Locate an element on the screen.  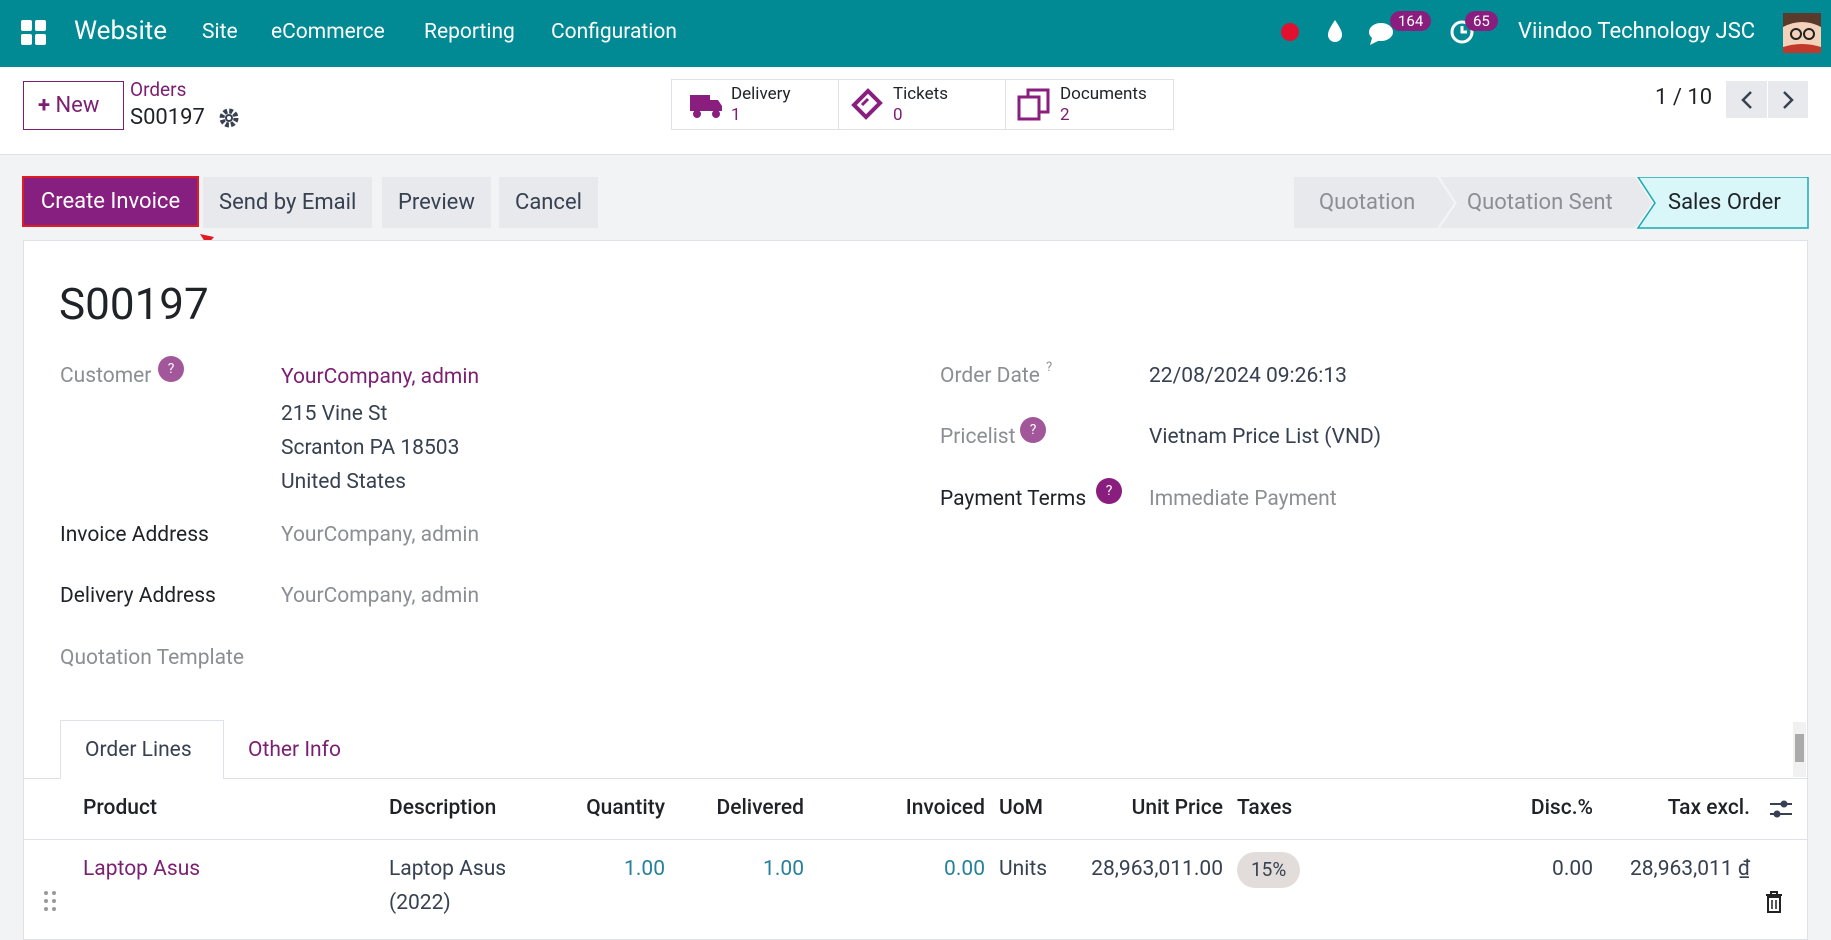
tab-active is located at coordinates (142, 749).